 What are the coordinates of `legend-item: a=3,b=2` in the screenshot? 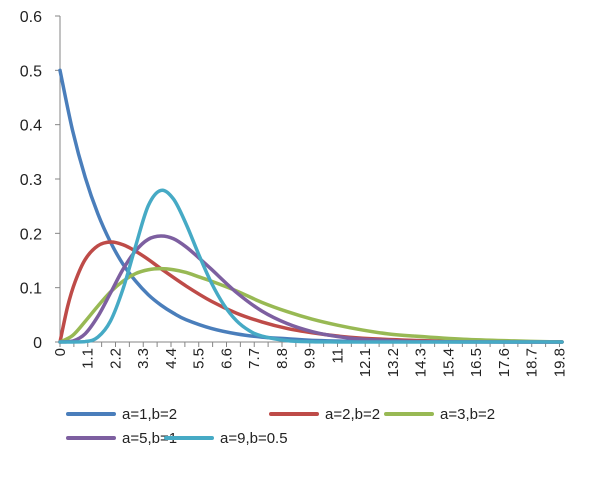 It's located at (439, 414).